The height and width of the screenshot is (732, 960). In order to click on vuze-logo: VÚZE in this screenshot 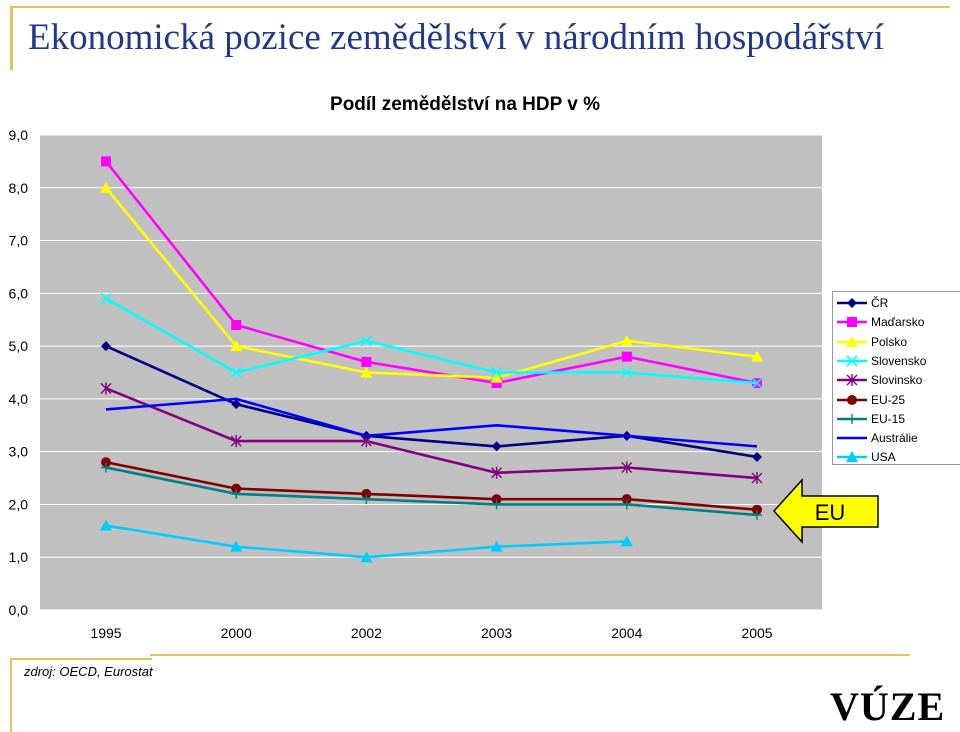, I will do `click(888, 706)`.